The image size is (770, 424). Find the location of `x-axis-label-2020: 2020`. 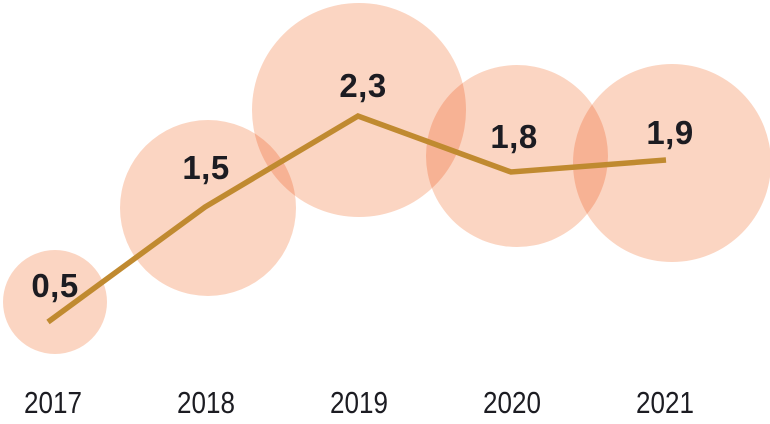

x-axis-label-2020: 2020 is located at coordinates (512, 402).